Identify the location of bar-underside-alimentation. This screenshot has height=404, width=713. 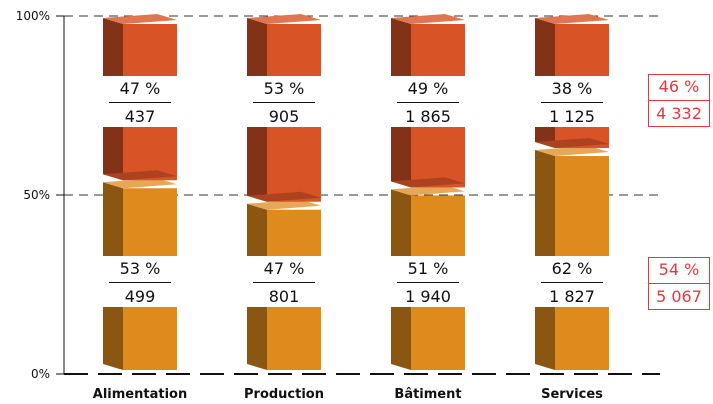
(140, 175).